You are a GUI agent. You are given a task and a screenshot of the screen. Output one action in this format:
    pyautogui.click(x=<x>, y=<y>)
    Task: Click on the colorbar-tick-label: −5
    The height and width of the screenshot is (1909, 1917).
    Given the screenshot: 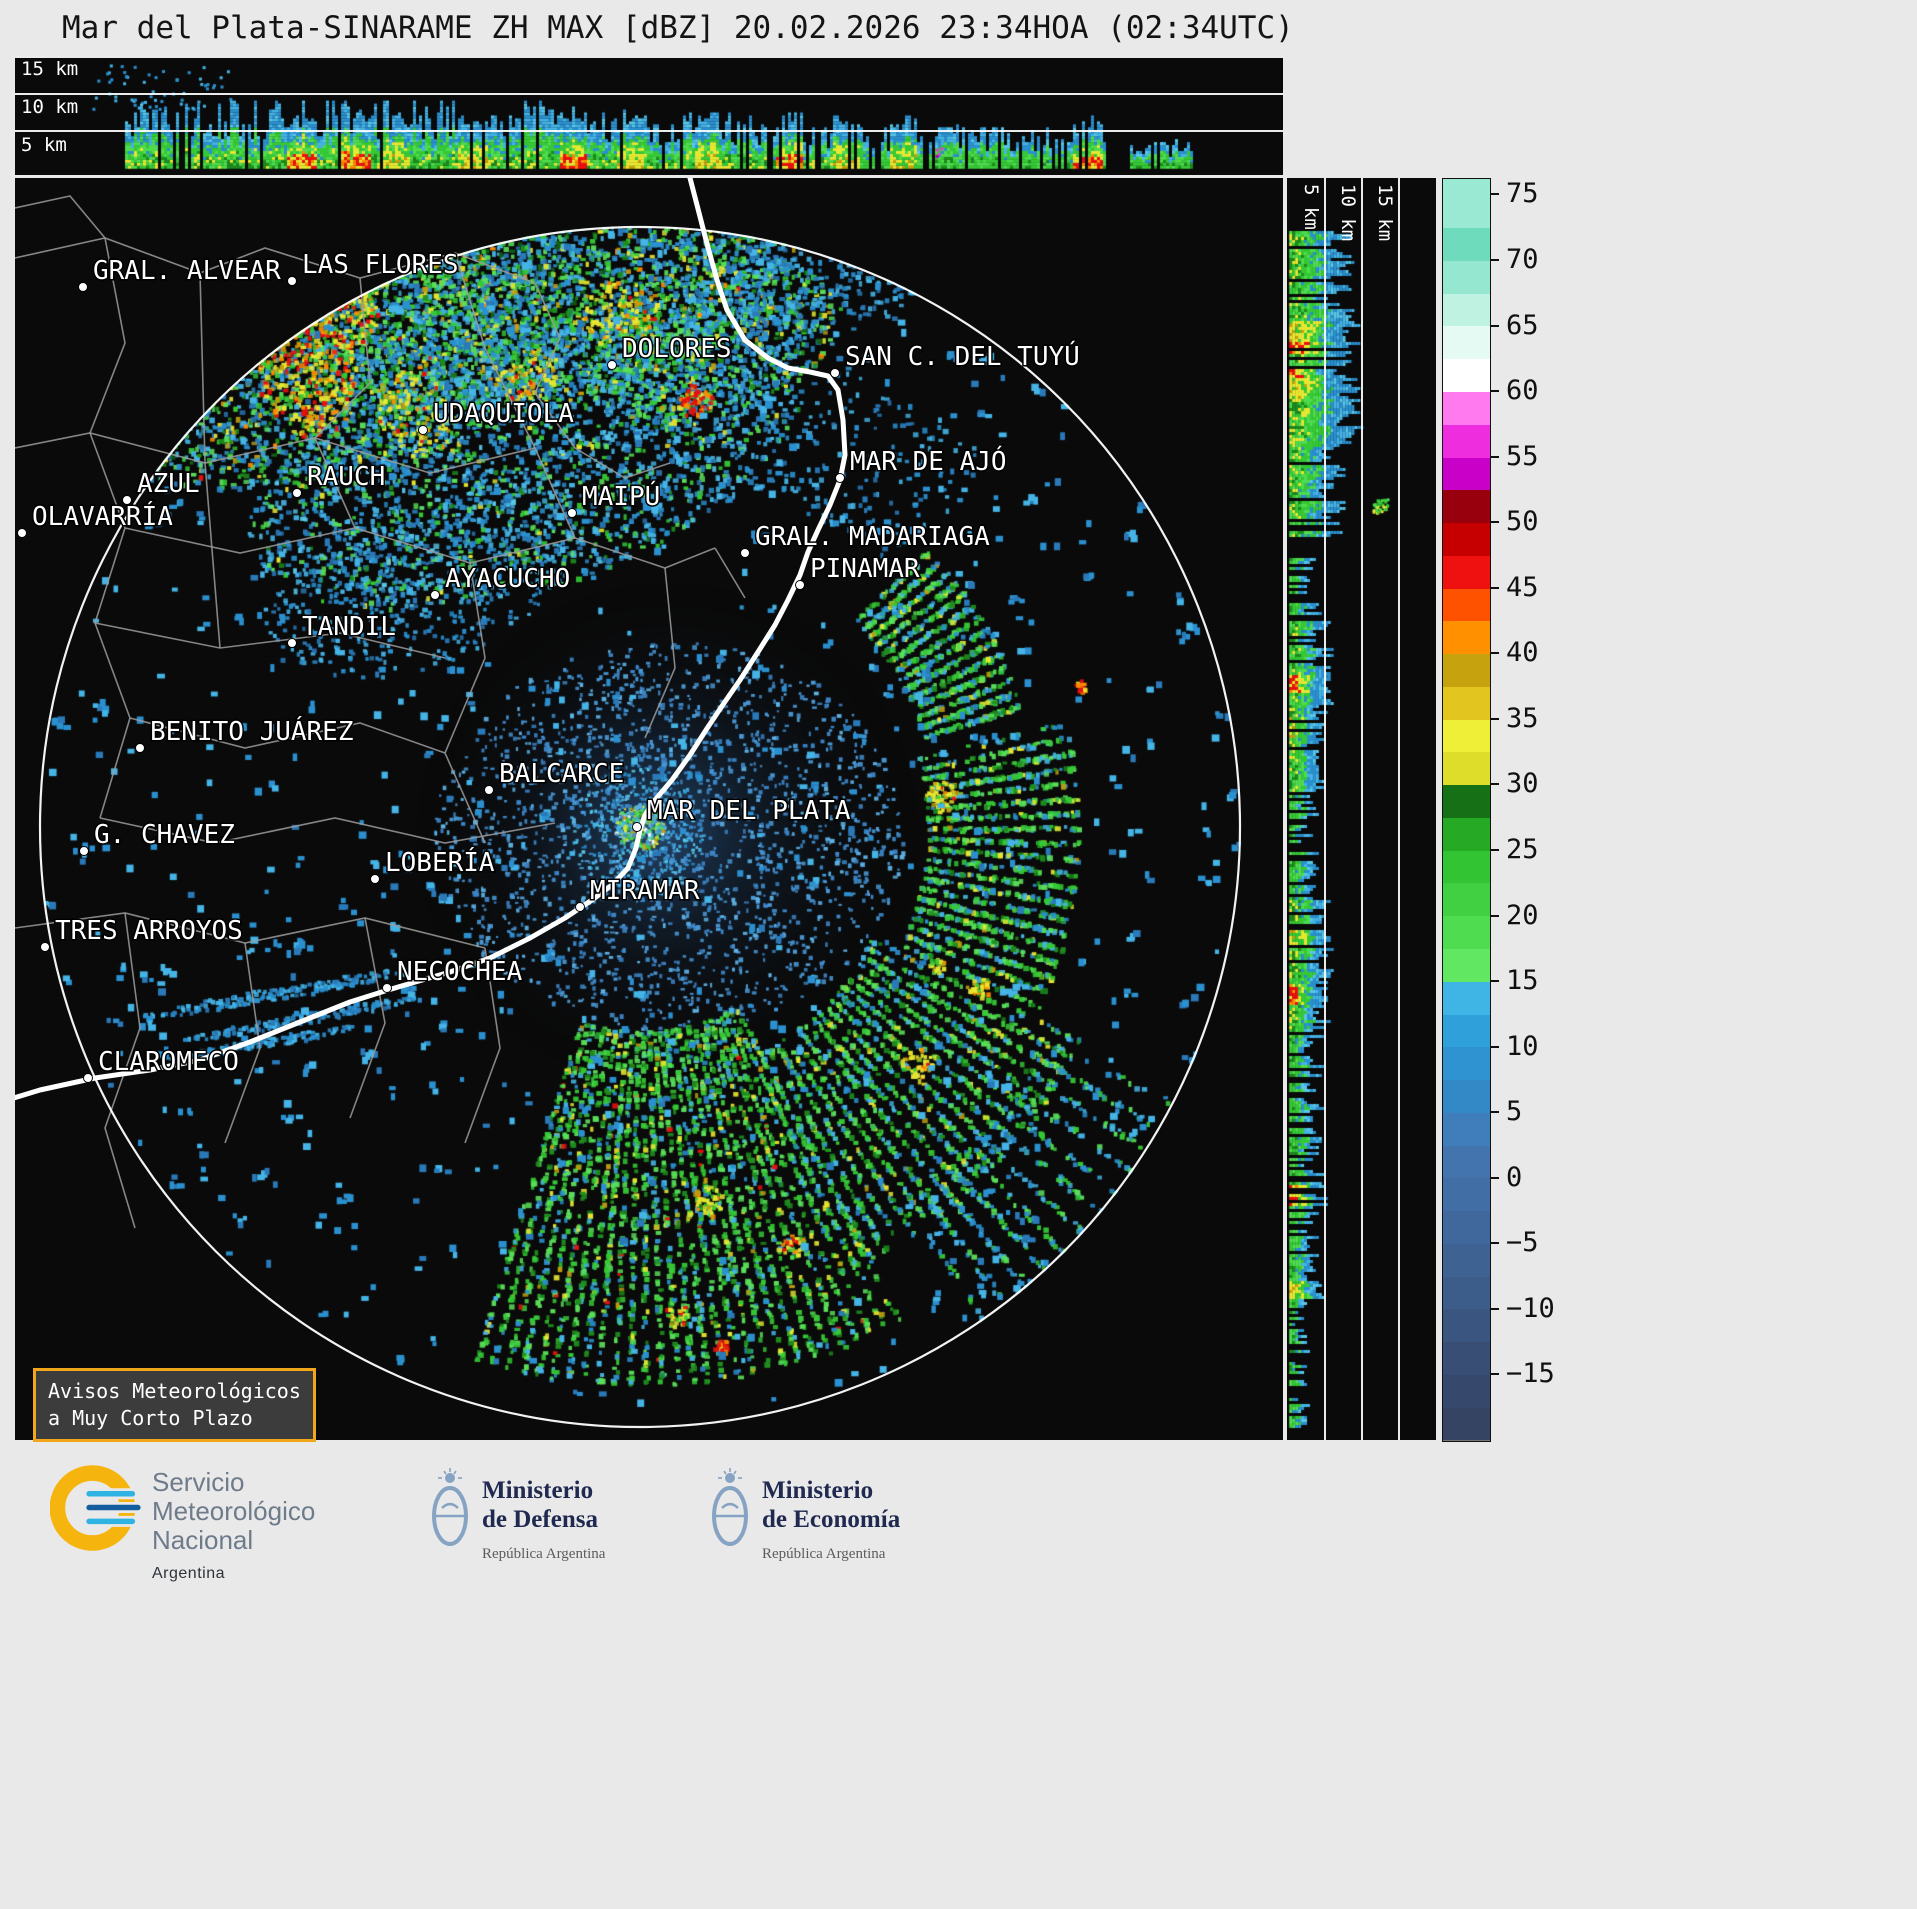 What is the action you would take?
    pyautogui.click(x=1522, y=1243)
    